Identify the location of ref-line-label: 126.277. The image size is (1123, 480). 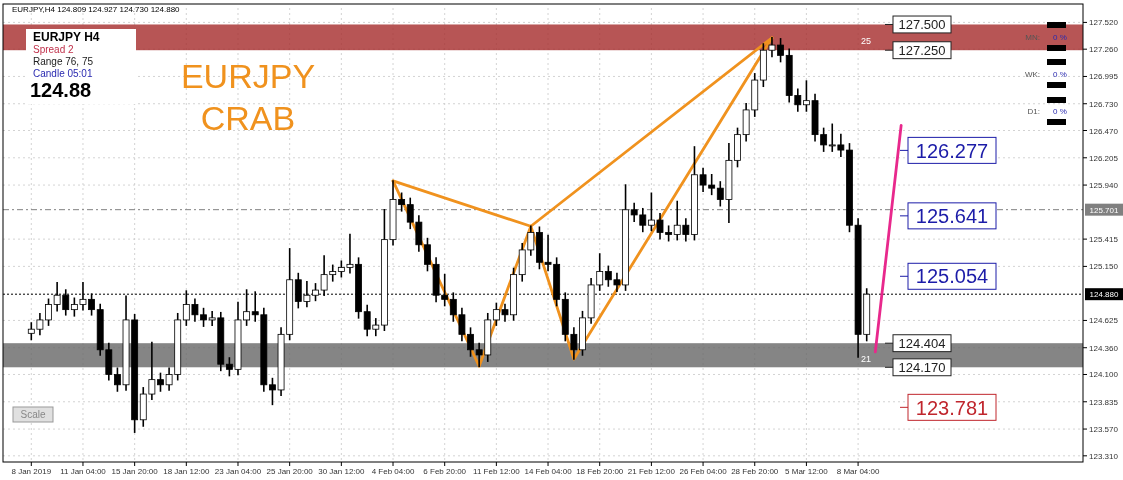
(952, 150).